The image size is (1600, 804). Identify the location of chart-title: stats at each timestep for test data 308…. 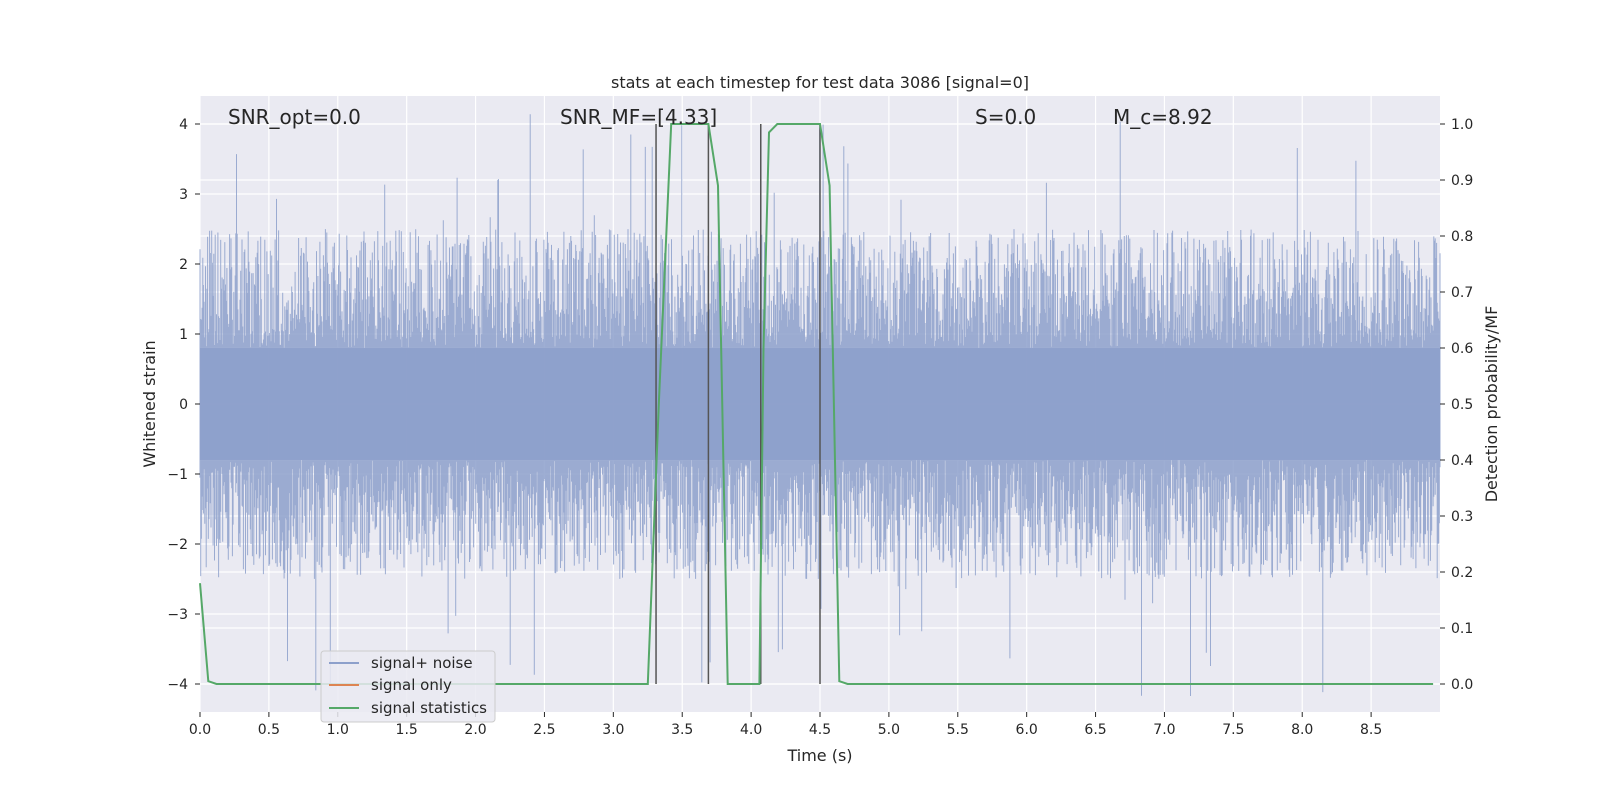
(820, 82).